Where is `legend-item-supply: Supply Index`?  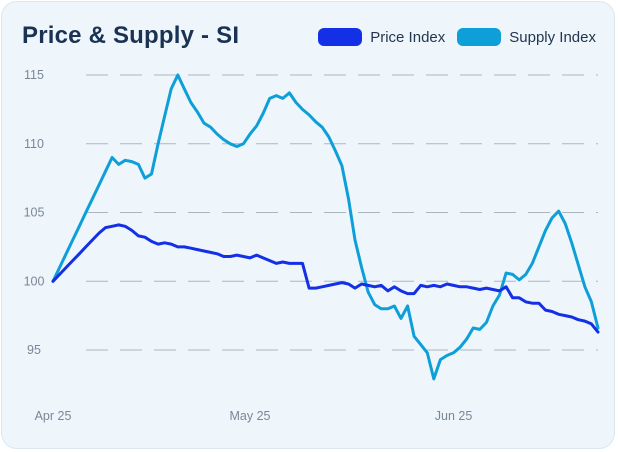 legend-item-supply: Supply Index is located at coordinates (526, 37).